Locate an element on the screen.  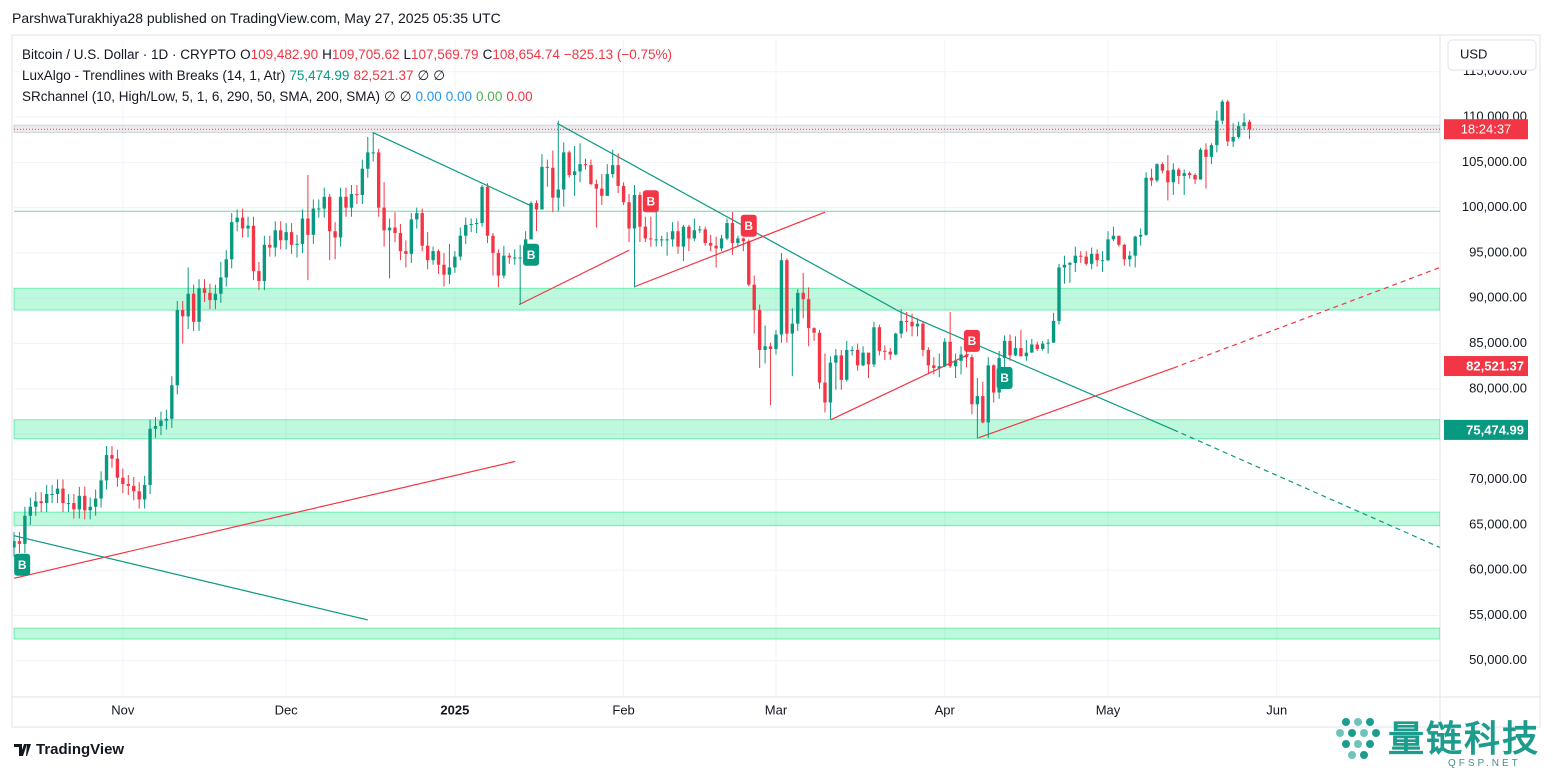
price-label: 82,521.37 is located at coordinates (1495, 365).